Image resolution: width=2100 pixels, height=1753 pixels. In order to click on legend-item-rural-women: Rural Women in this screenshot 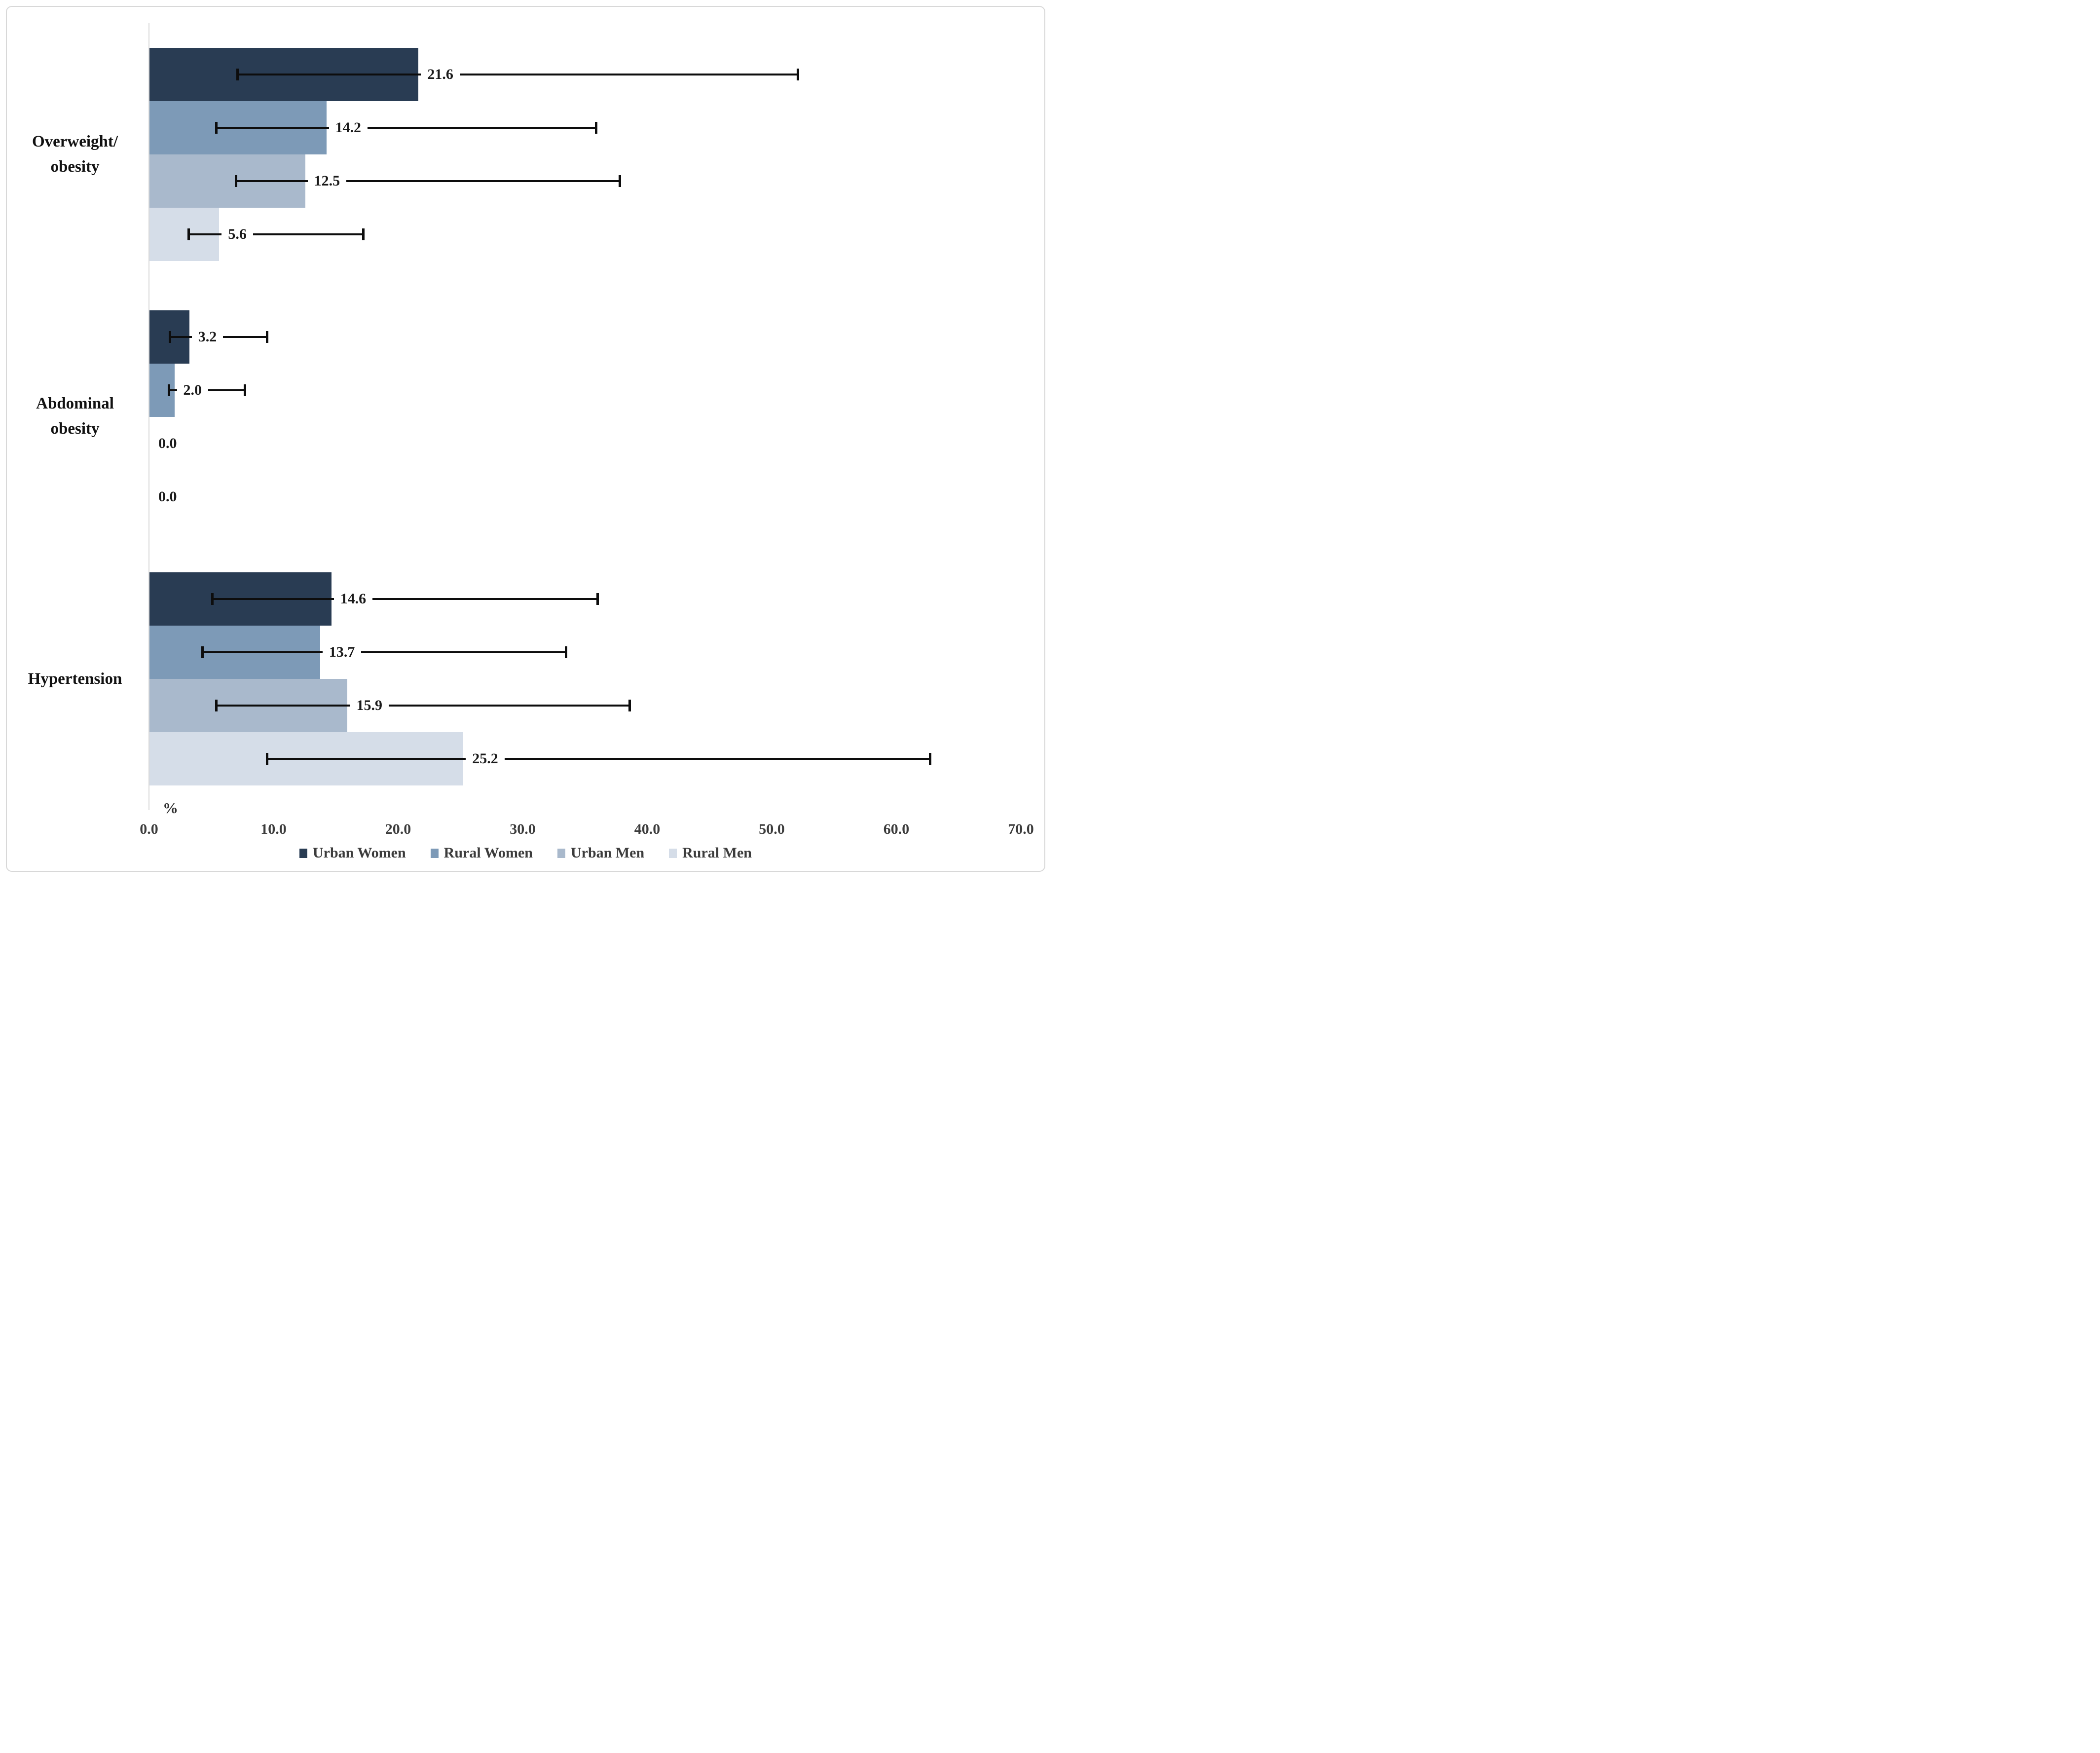, I will do `click(481, 853)`.